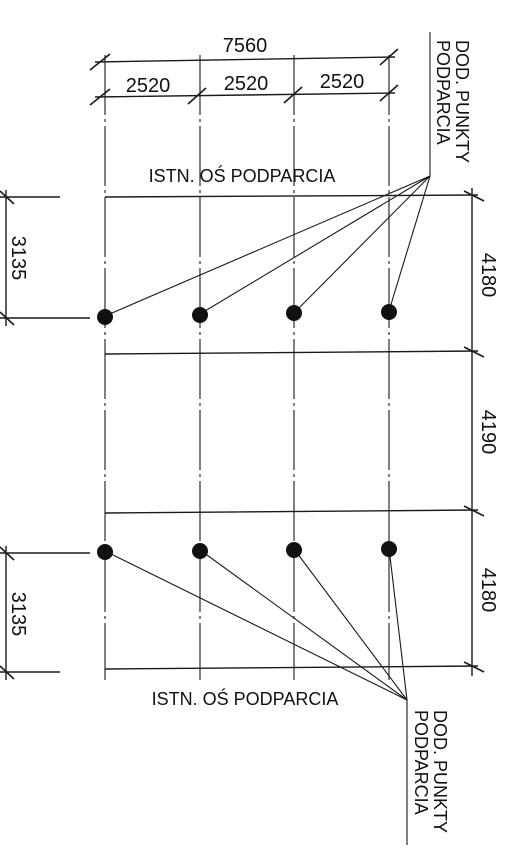 This screenshot has width=512, height=852. I want to click on span-dim-label-1: 2520, so click(148, 86).